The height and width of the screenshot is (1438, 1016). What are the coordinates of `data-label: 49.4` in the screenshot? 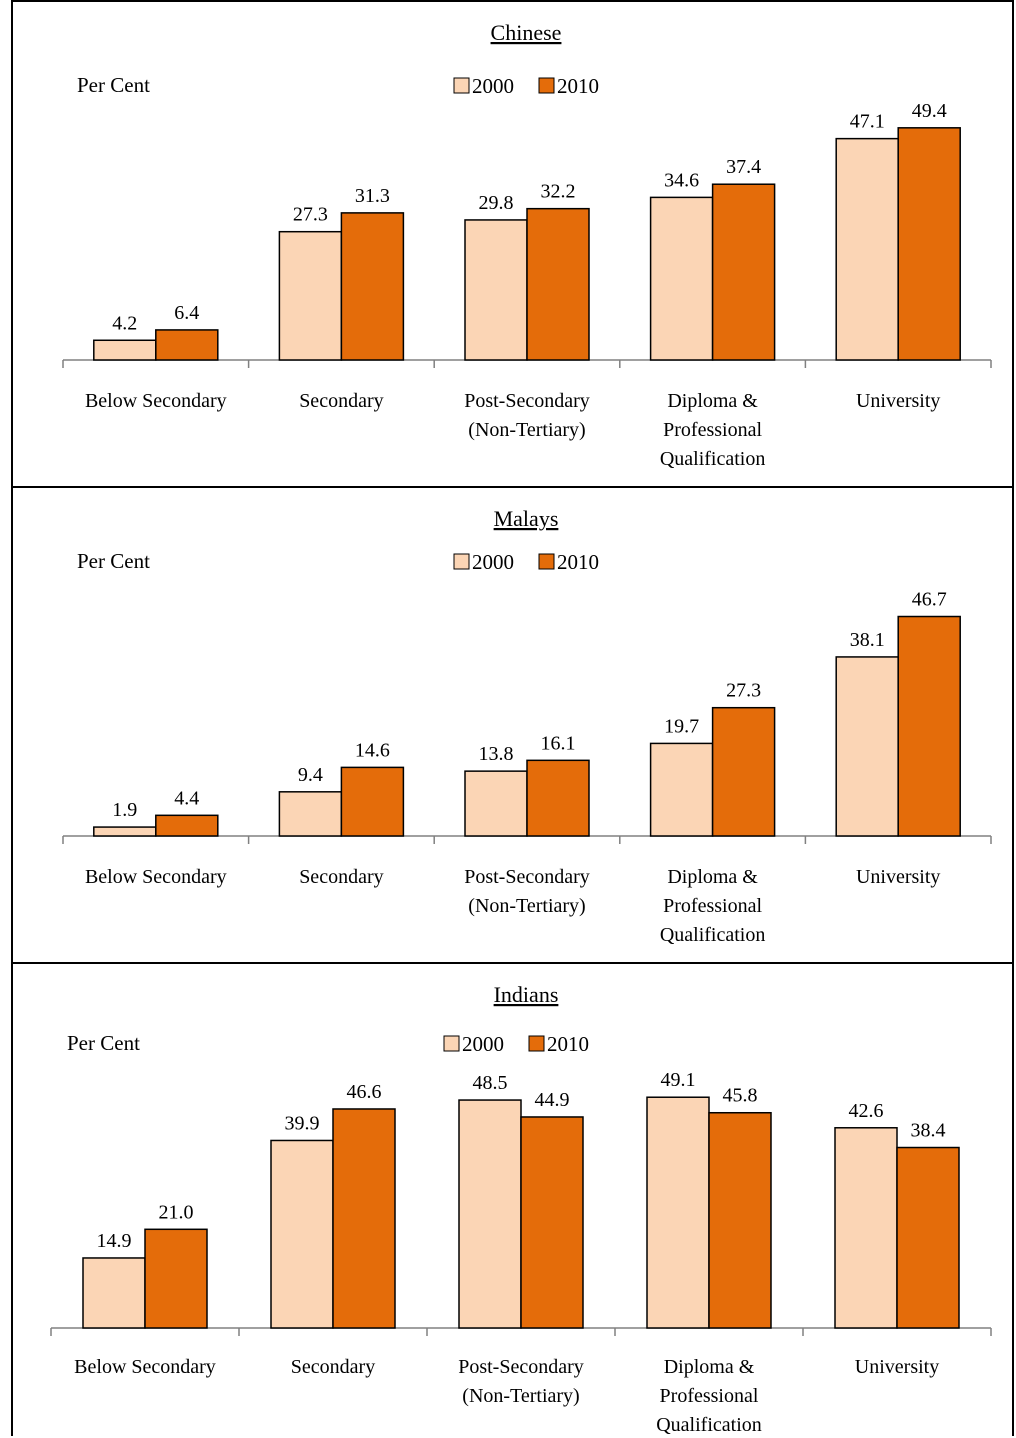 It's located at (929, 111).